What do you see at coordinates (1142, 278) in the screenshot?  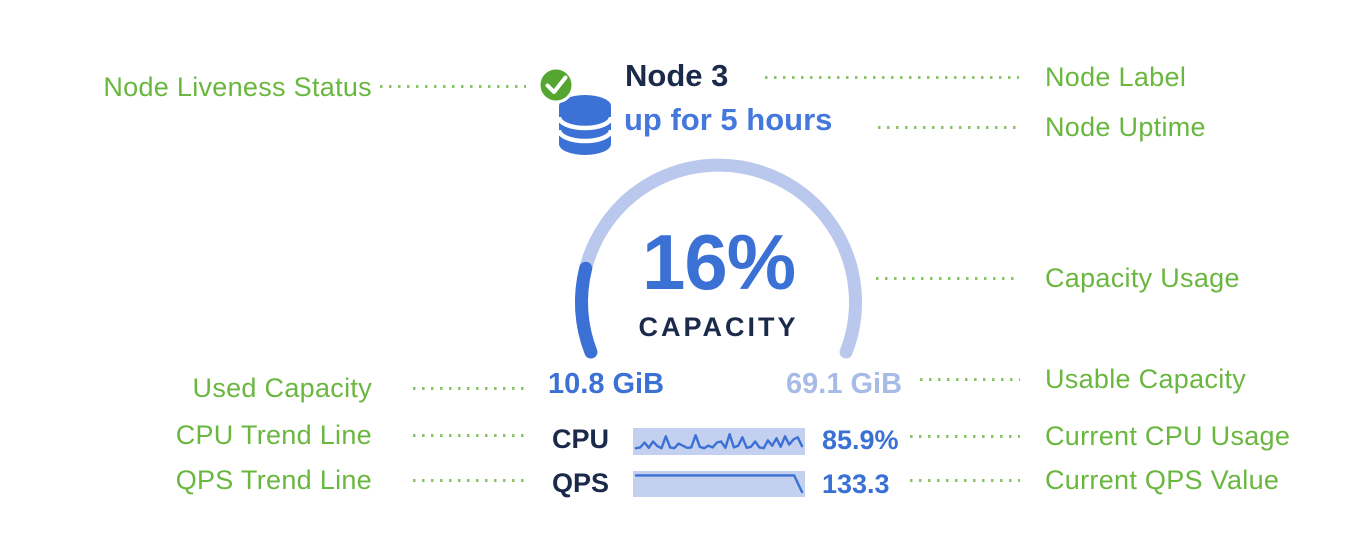 I see `annotation-capacity-usage: Capacity Usage` at bounding box center [1142, 278].